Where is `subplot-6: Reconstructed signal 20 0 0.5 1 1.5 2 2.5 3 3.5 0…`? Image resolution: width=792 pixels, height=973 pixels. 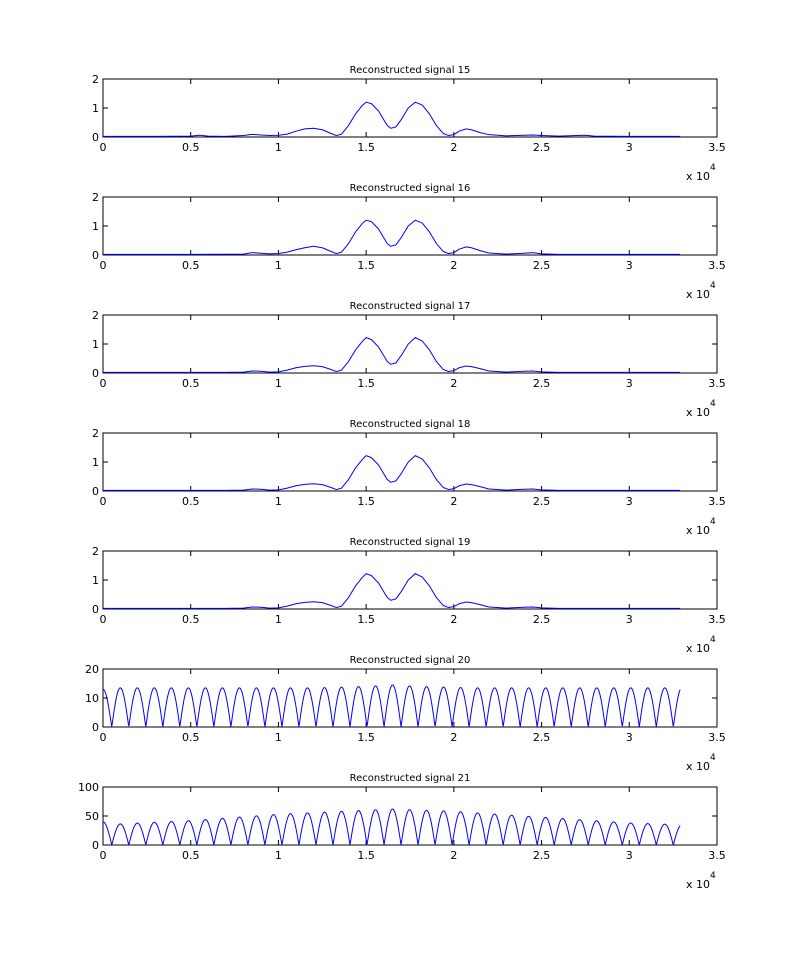
subplot-6: Reconstructed signal 20 0 0.5 1 1.5 2 2.5 3 3.5 0… is located at coordinates (405, 714).